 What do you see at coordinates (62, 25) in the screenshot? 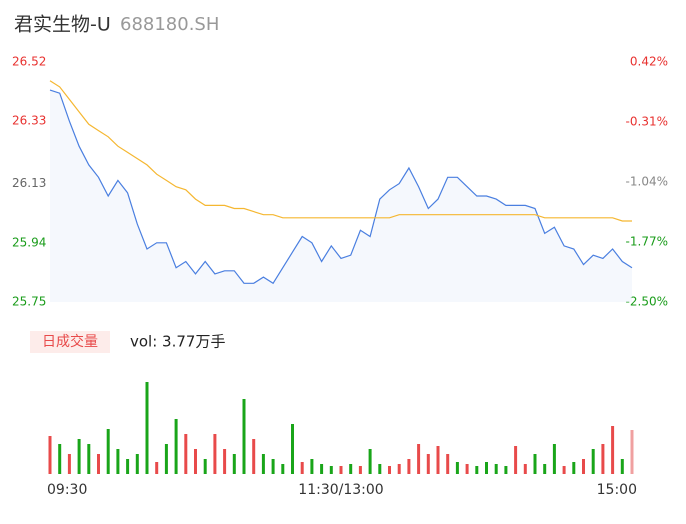
I see `stock-name: 君实生物-U` at bounding box center [62, 25].